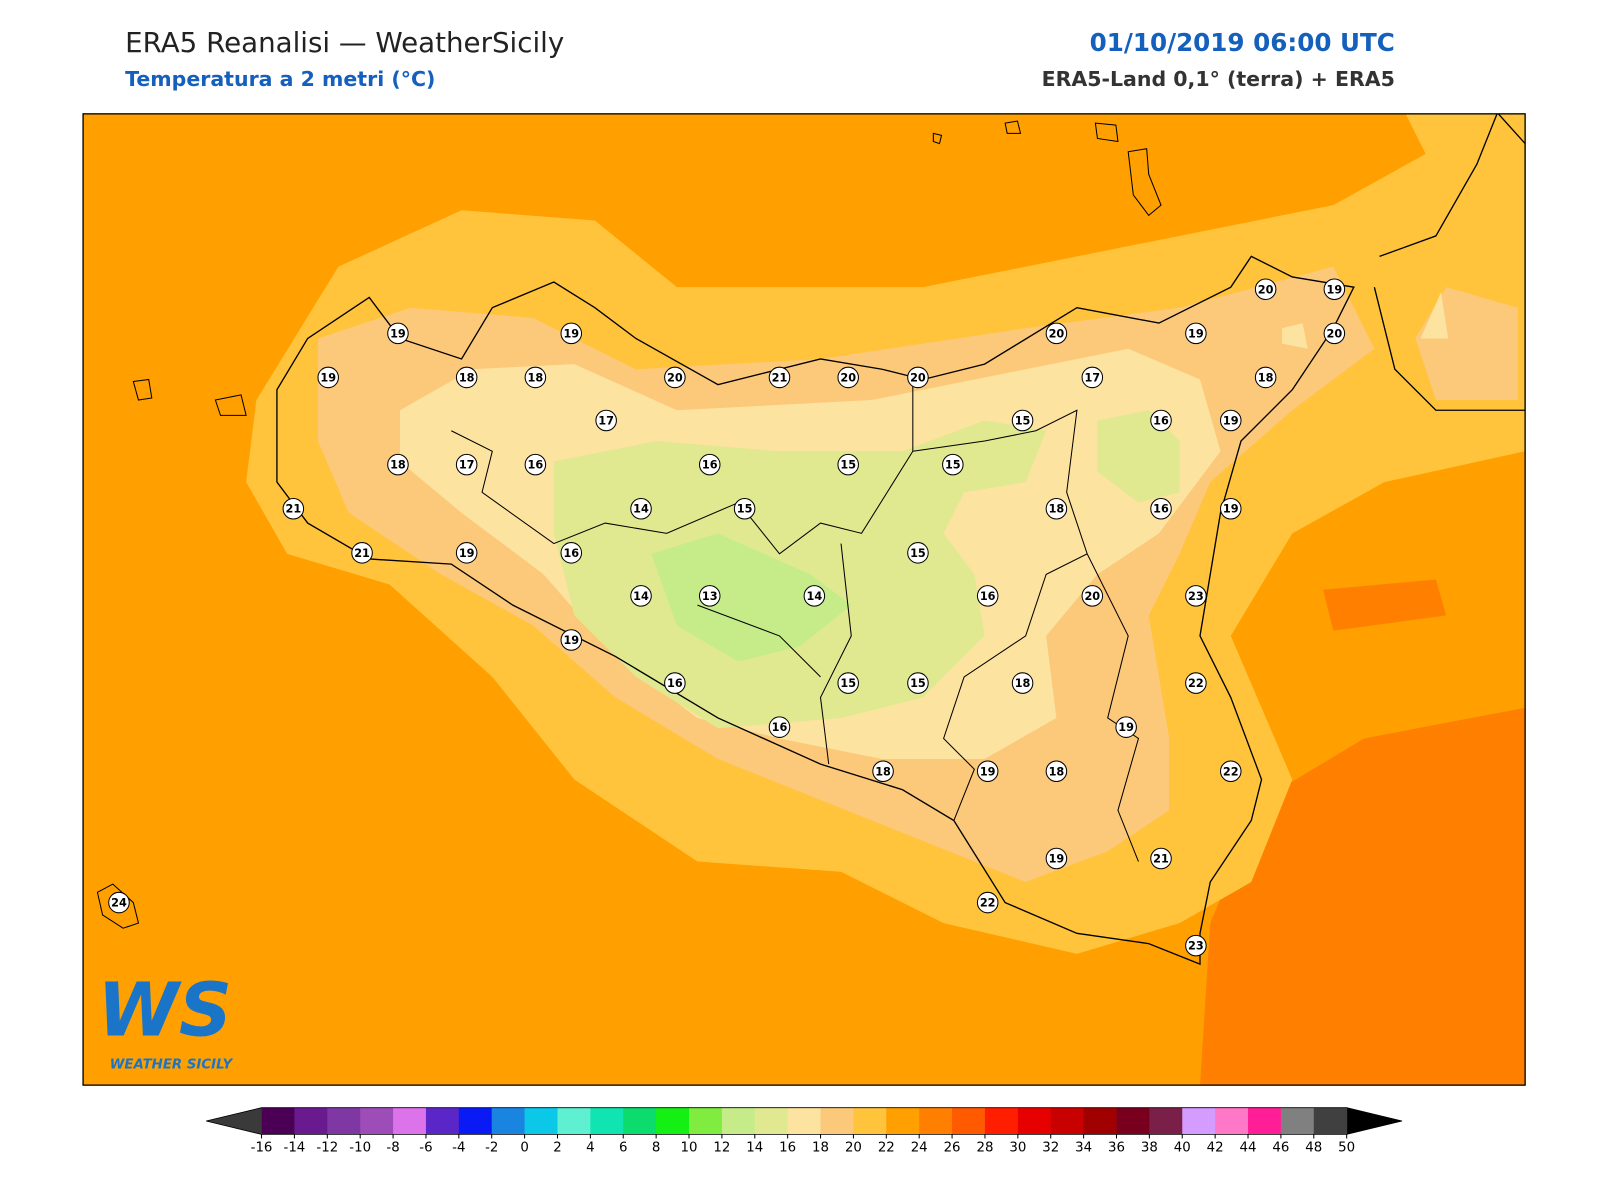 The height and width of the screenshot is (1204, 1600). I want to click on colorbar-tick-label: -6, so click(425, 1148).